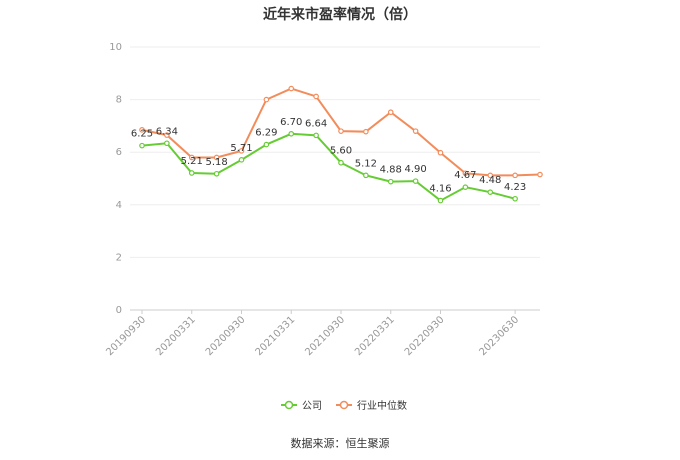 The height and width of the screenshot is (460, 680). What do you see at coordinates (119, 310) in the screenshot?
I see `y-tick-label: 0` at bounding box center [119, 310].